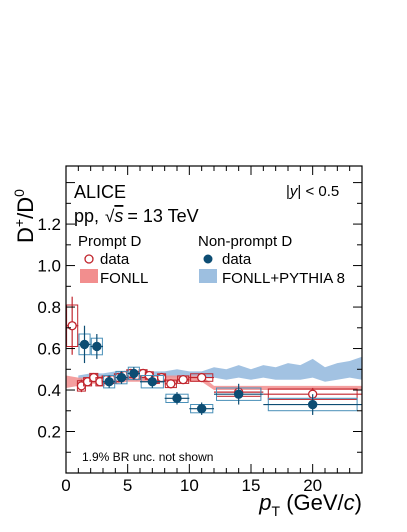 Image resolution: width=407 pixels, height=532 pixels. Describe the element at coordinates (136, 216) in the screenshot. I see `collision-system-label: pp, √s = 13 TeV` at that location.